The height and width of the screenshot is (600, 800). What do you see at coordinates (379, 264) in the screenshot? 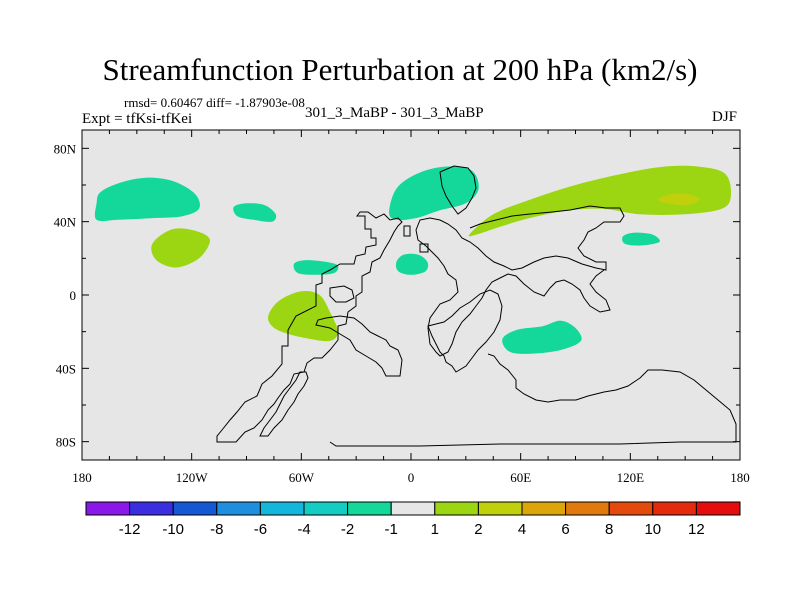
I see `coastline-islands` at bounding box center [379, 264].